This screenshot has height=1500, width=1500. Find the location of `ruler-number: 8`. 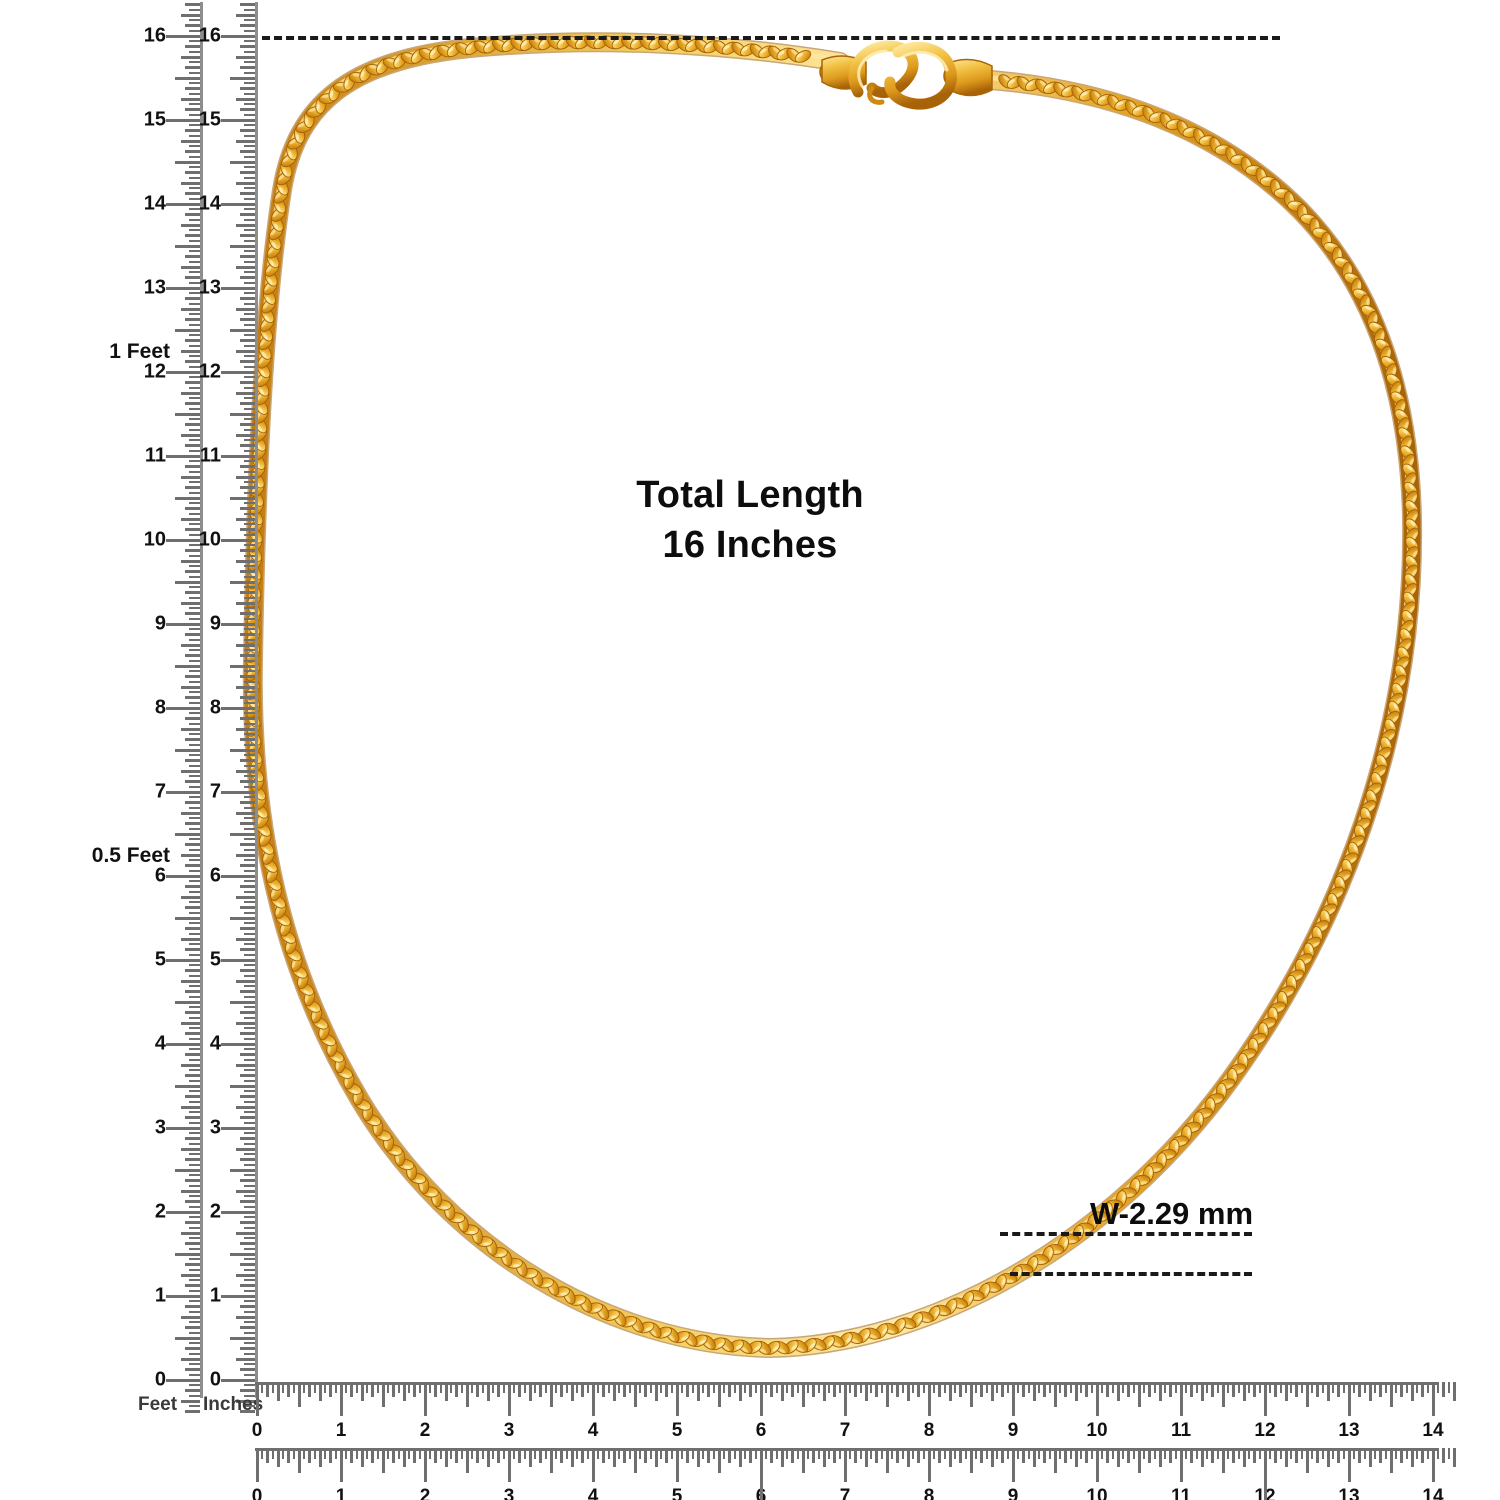

ruler-number: 8 is located at coordinates (929, 1430).